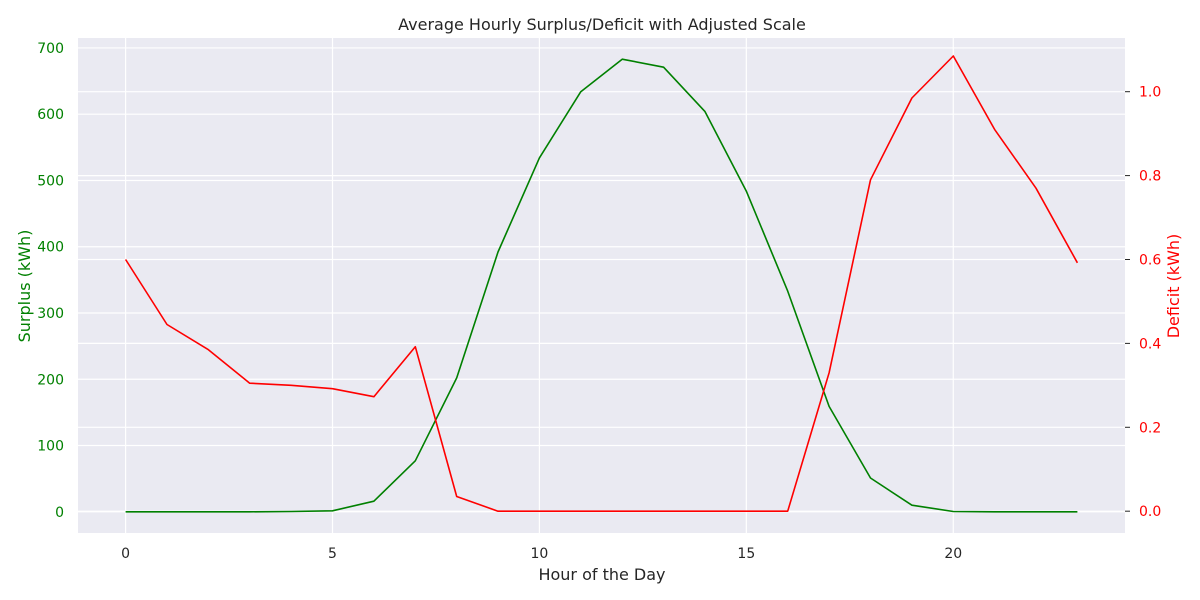 This screenshot has height=600, width=1200. Describe the element at coordinates (1150, 93) in the screenshot. I see `y-right-tick-label: 1.0` at that location.